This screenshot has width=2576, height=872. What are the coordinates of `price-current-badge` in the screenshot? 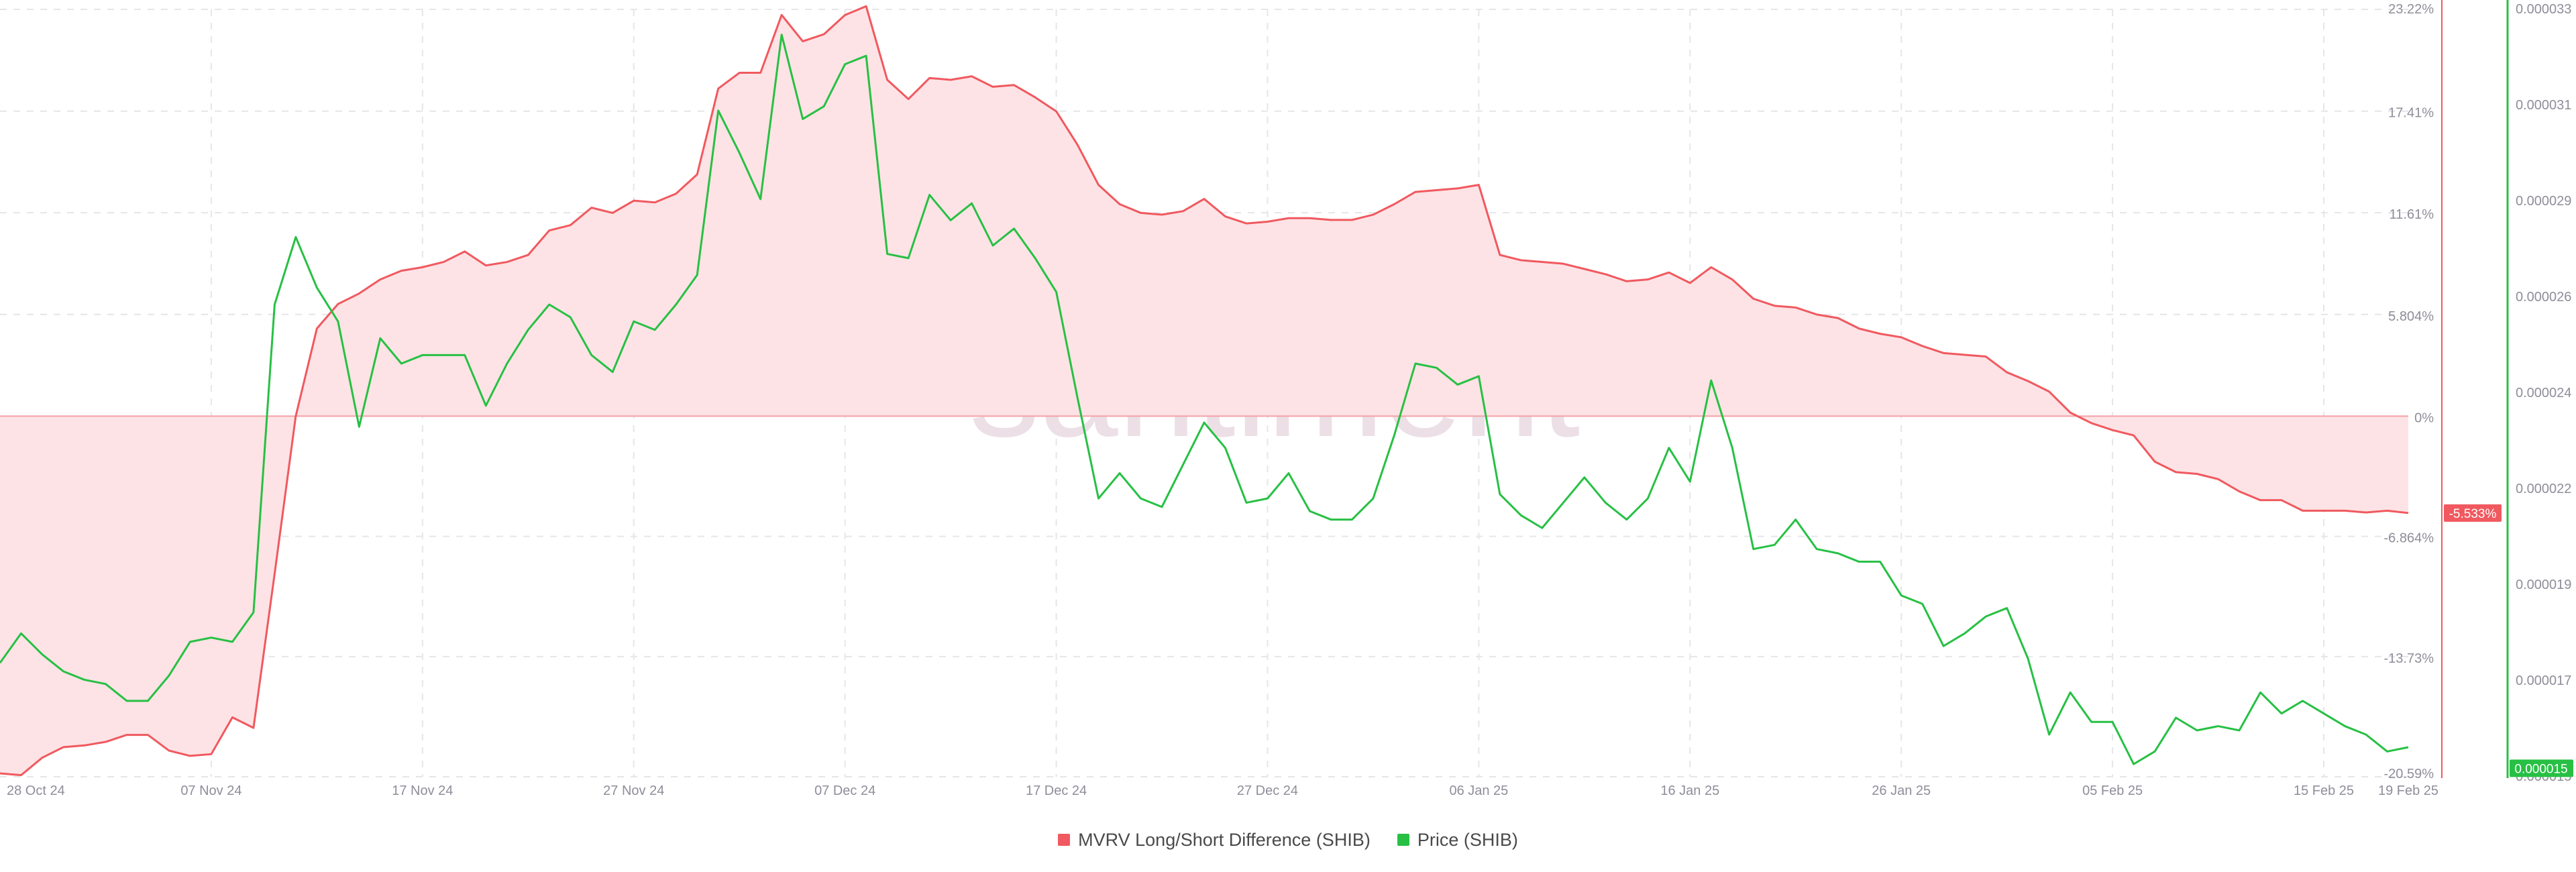 It's located at (2541, 768).